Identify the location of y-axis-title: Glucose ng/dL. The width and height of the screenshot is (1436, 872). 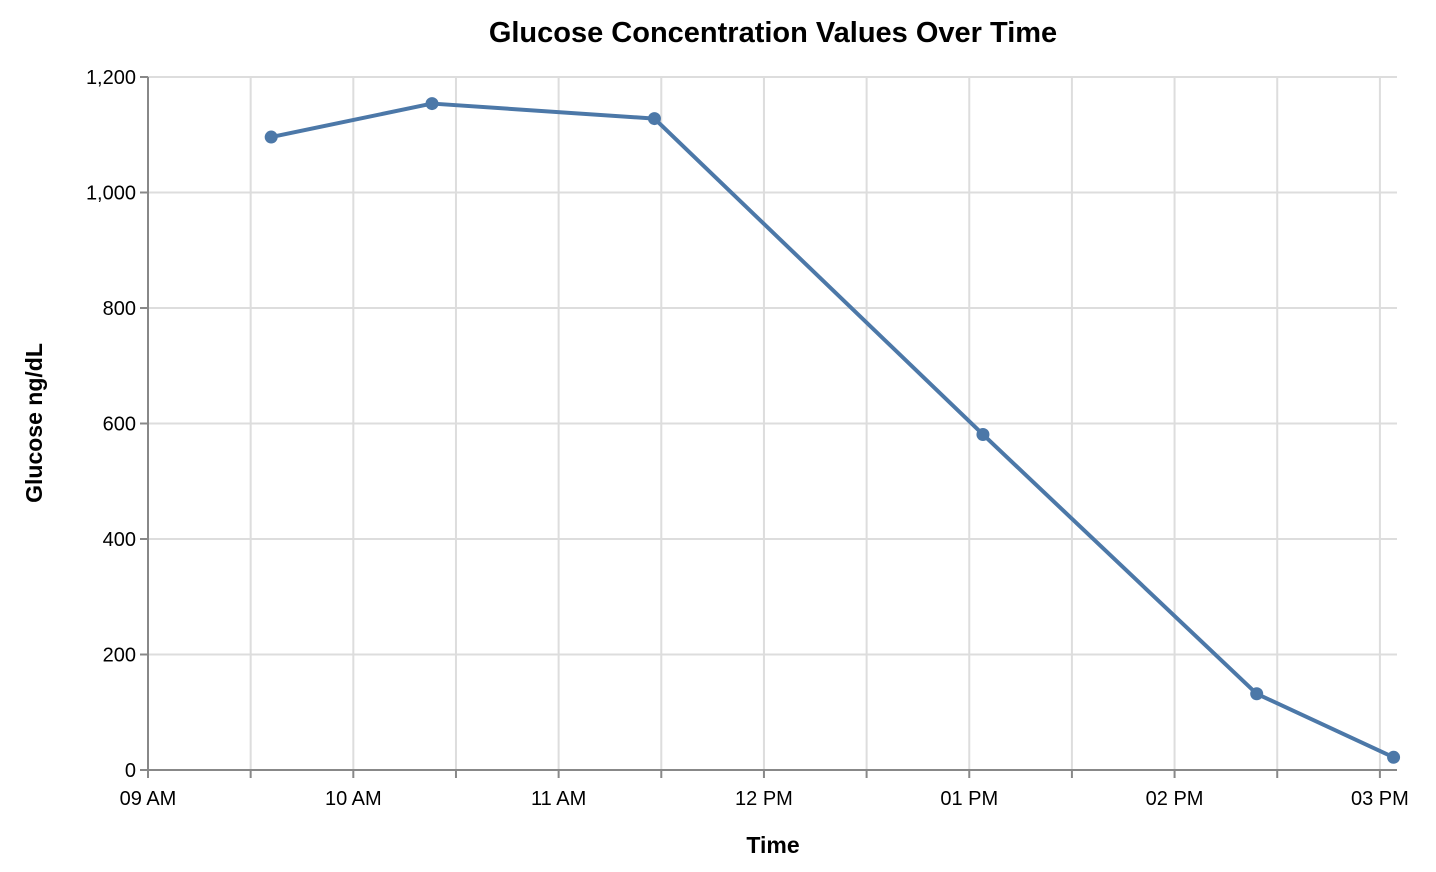
(34, 423).